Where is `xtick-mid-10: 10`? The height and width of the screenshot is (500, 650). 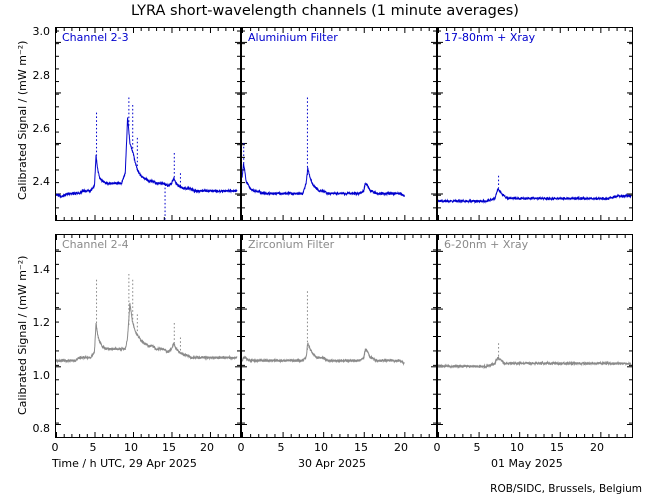
xtick-mid-10: 10 is located at coordinates (321, 447).